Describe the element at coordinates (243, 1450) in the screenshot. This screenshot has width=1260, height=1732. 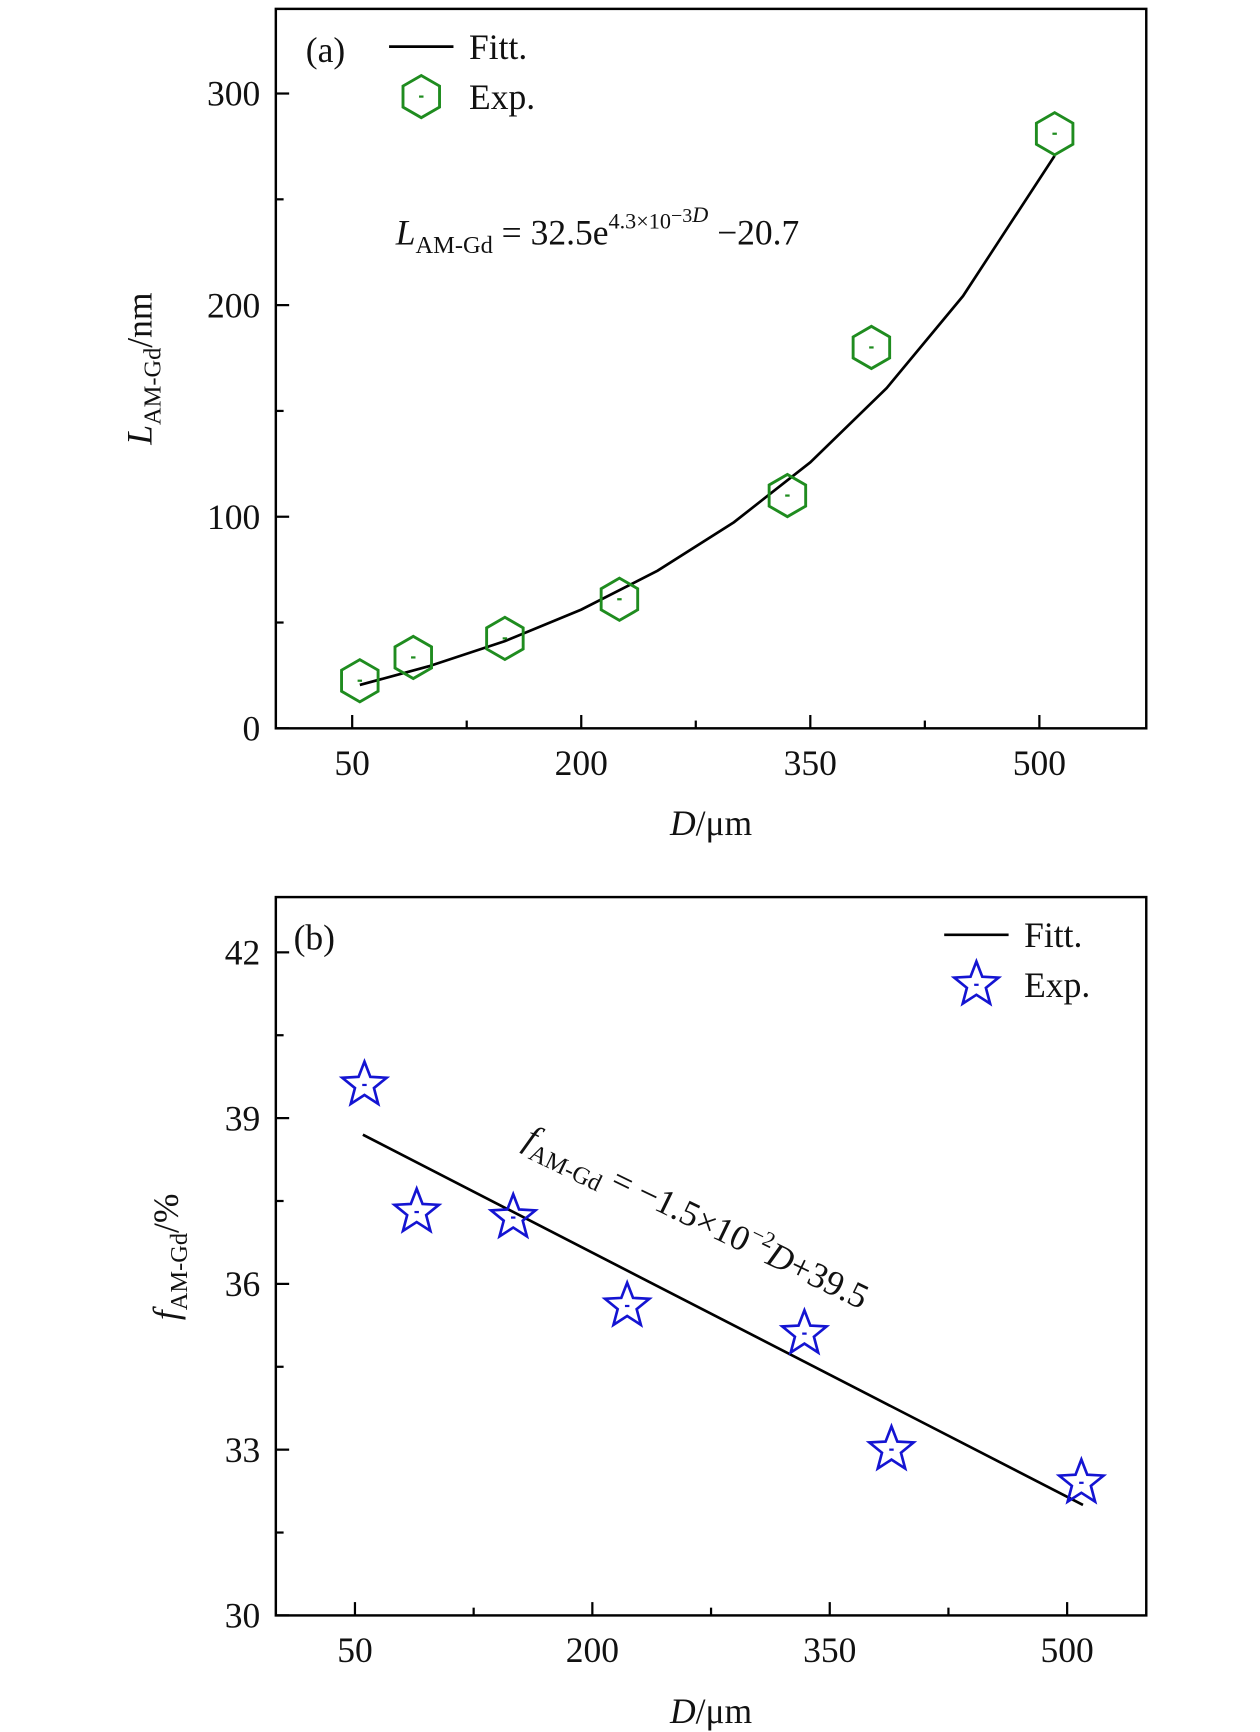
I see `y-tick-label: 33` at that location.